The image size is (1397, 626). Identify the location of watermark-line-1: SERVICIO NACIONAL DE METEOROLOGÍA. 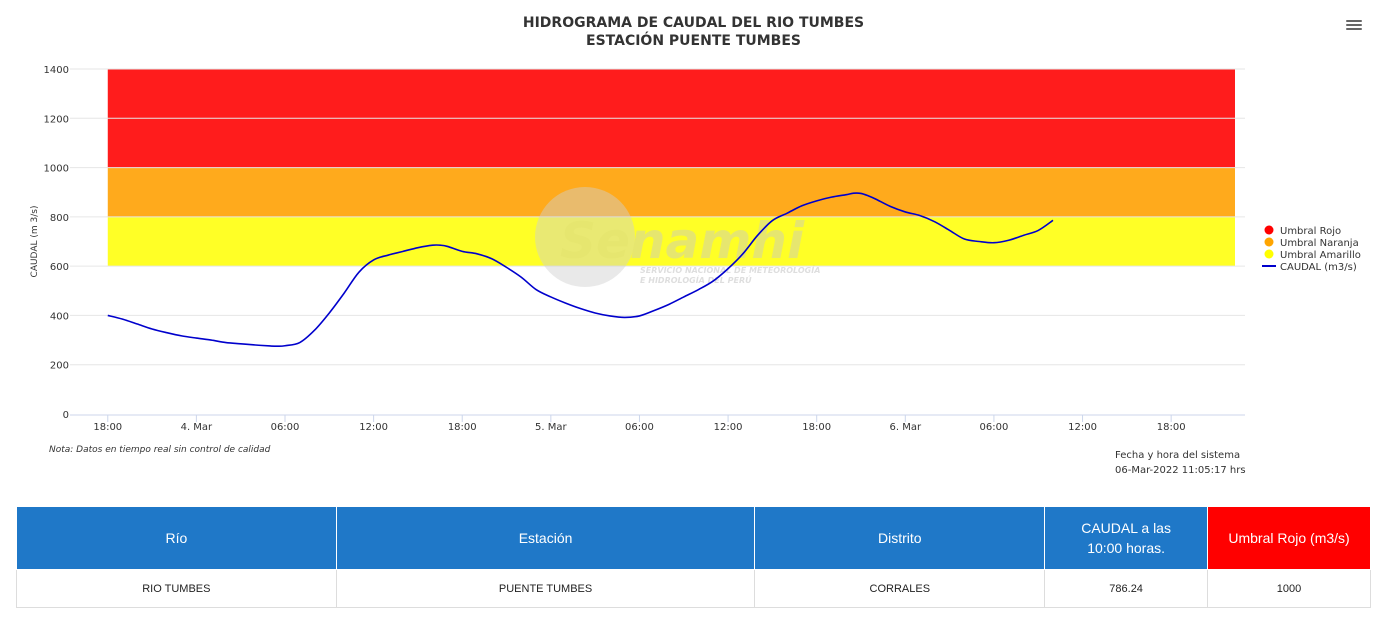
(730, 269).